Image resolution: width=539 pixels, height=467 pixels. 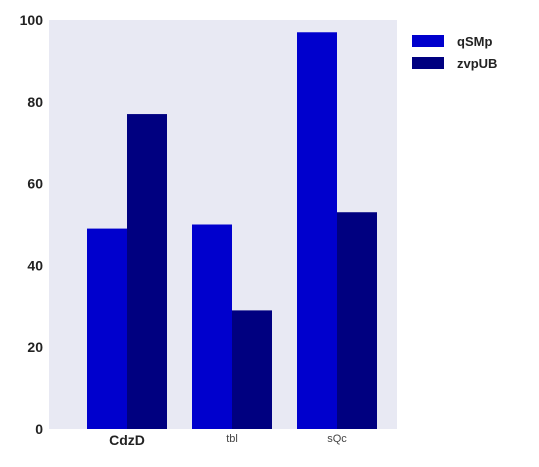 What do you see at coordinates (212, 326) in the screenshot?
I see `bar-qSMp-tbl` at bounding box center [212, 326].